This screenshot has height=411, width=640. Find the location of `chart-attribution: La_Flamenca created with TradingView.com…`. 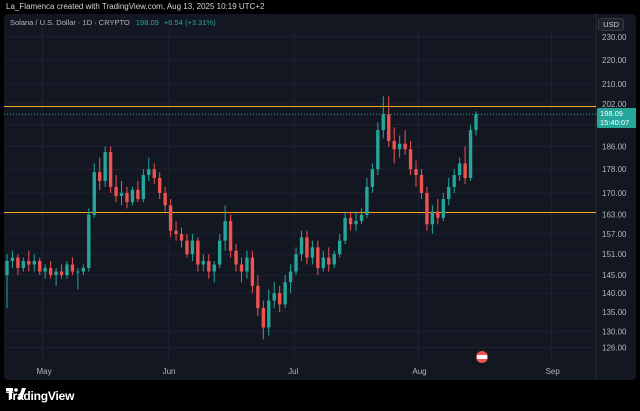

chart-attribution: La_Flamenca created with TradingView.com… is located at coordinates (135, 6).